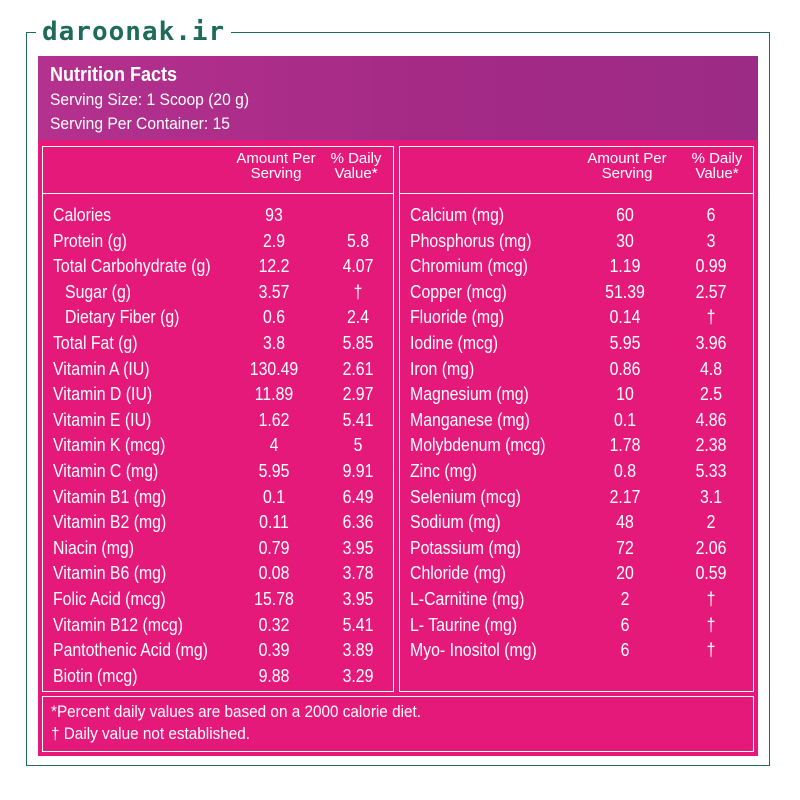 The width and height of the screenshot is (800, 800). I want to click on nutrient-name: Copper (mcg), so click(458, 291).